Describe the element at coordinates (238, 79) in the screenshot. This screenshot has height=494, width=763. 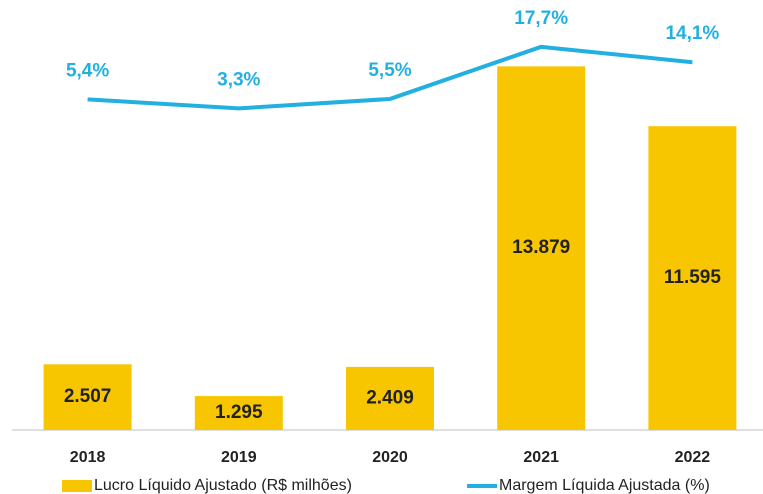
I see `line-value-label: 3,3%` at that location.